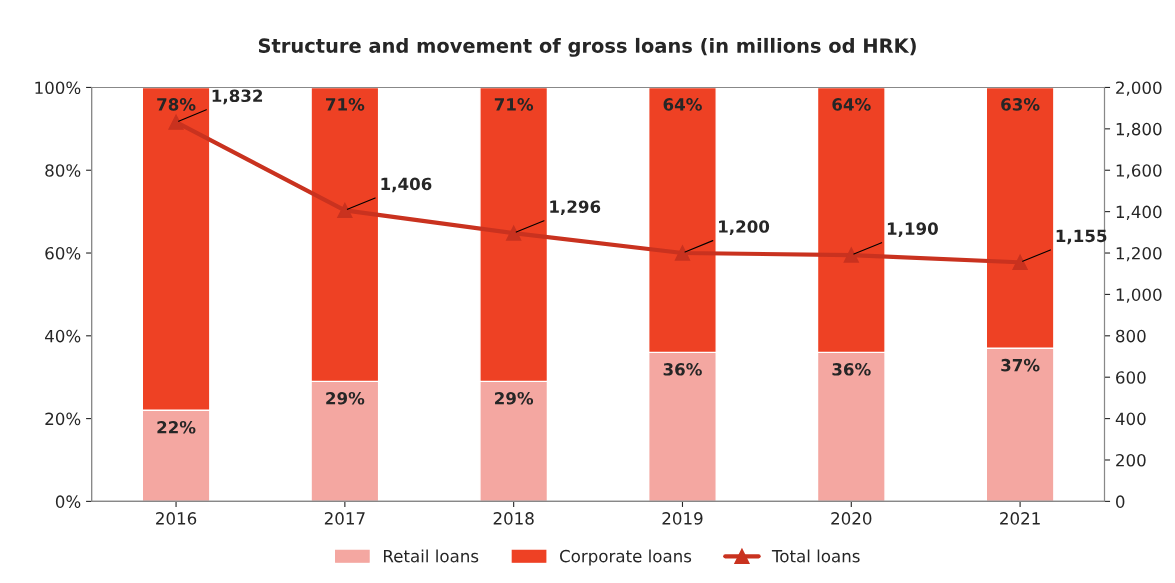 This screenshot has height=583, width=1175. What do you see at coordinates (682, 518) in the screenshot?
I see `x-tick-label: 2019` at bounding box center [682, 518].